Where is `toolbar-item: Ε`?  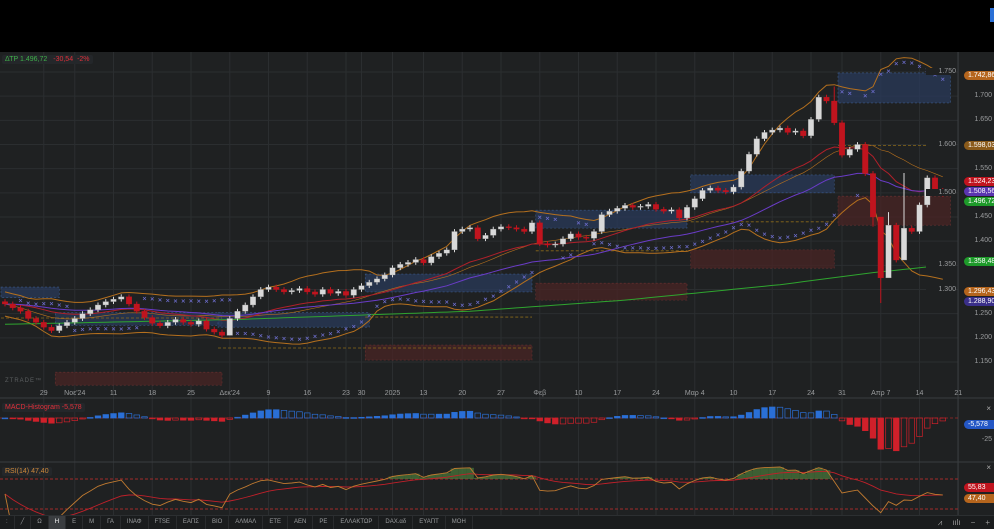
toolbar-item: Ε is located at coordinates (74, 522).